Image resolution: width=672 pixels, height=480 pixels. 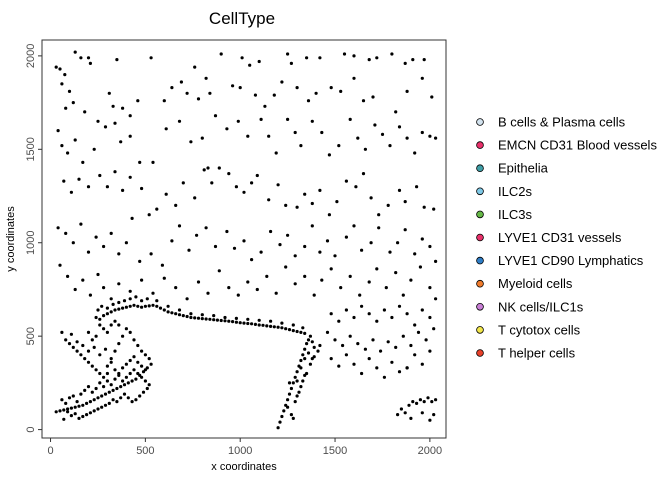 What do you see at coordinates (523, 168) in the screenshot?
I see `legend-label: Epithelia` at bounding box center [523, 168].